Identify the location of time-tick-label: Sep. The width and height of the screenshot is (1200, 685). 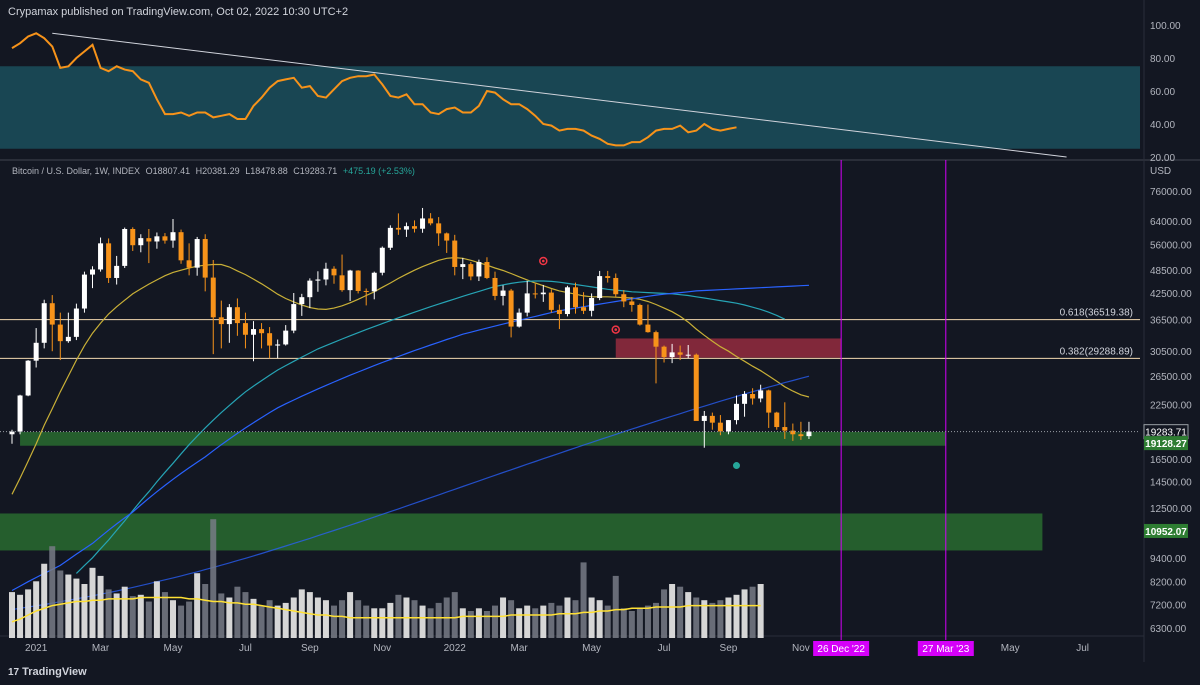
(729, 648).